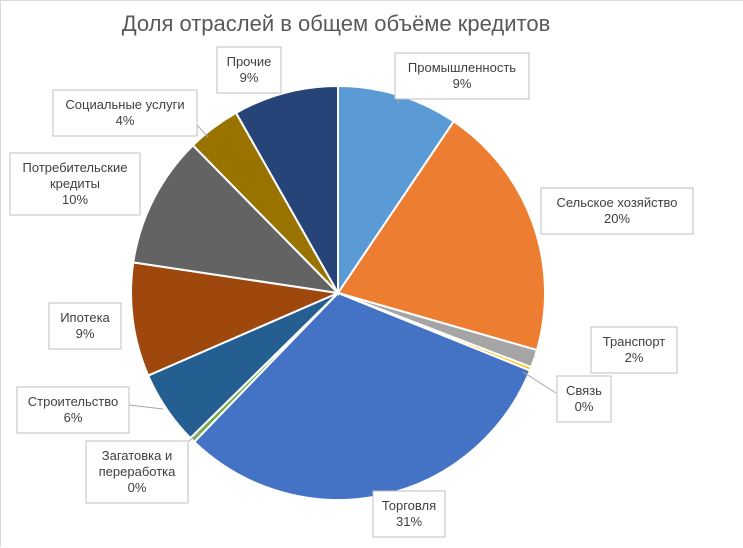 Image resolution: width=743 pixels, height=548 pixels. I want to click on data-label-value: 2%, so click(634, 357).